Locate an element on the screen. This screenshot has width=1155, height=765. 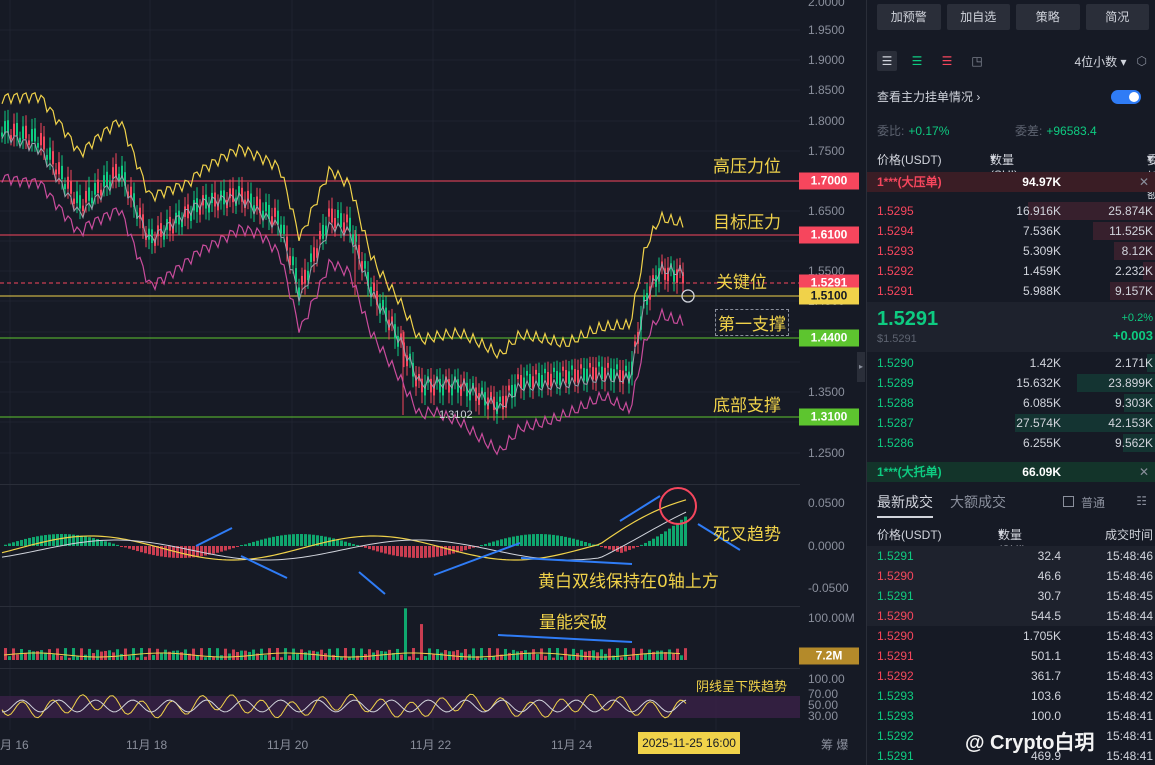
trade-qty-header: 数量(SUI) ▾ is located at coordinates (1012, 541).